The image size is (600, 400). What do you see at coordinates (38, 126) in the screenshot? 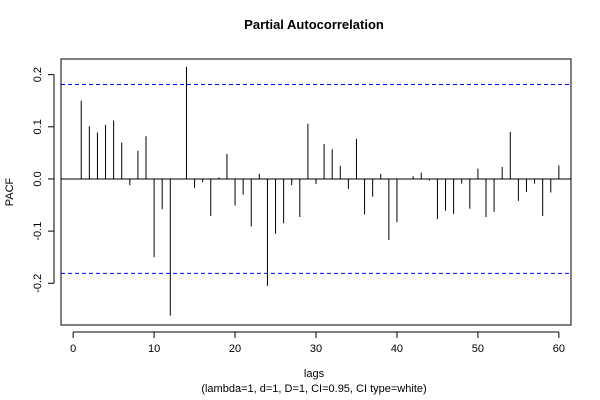
I see `y-tick-label: 0.1` at bounding box center [38, 126].